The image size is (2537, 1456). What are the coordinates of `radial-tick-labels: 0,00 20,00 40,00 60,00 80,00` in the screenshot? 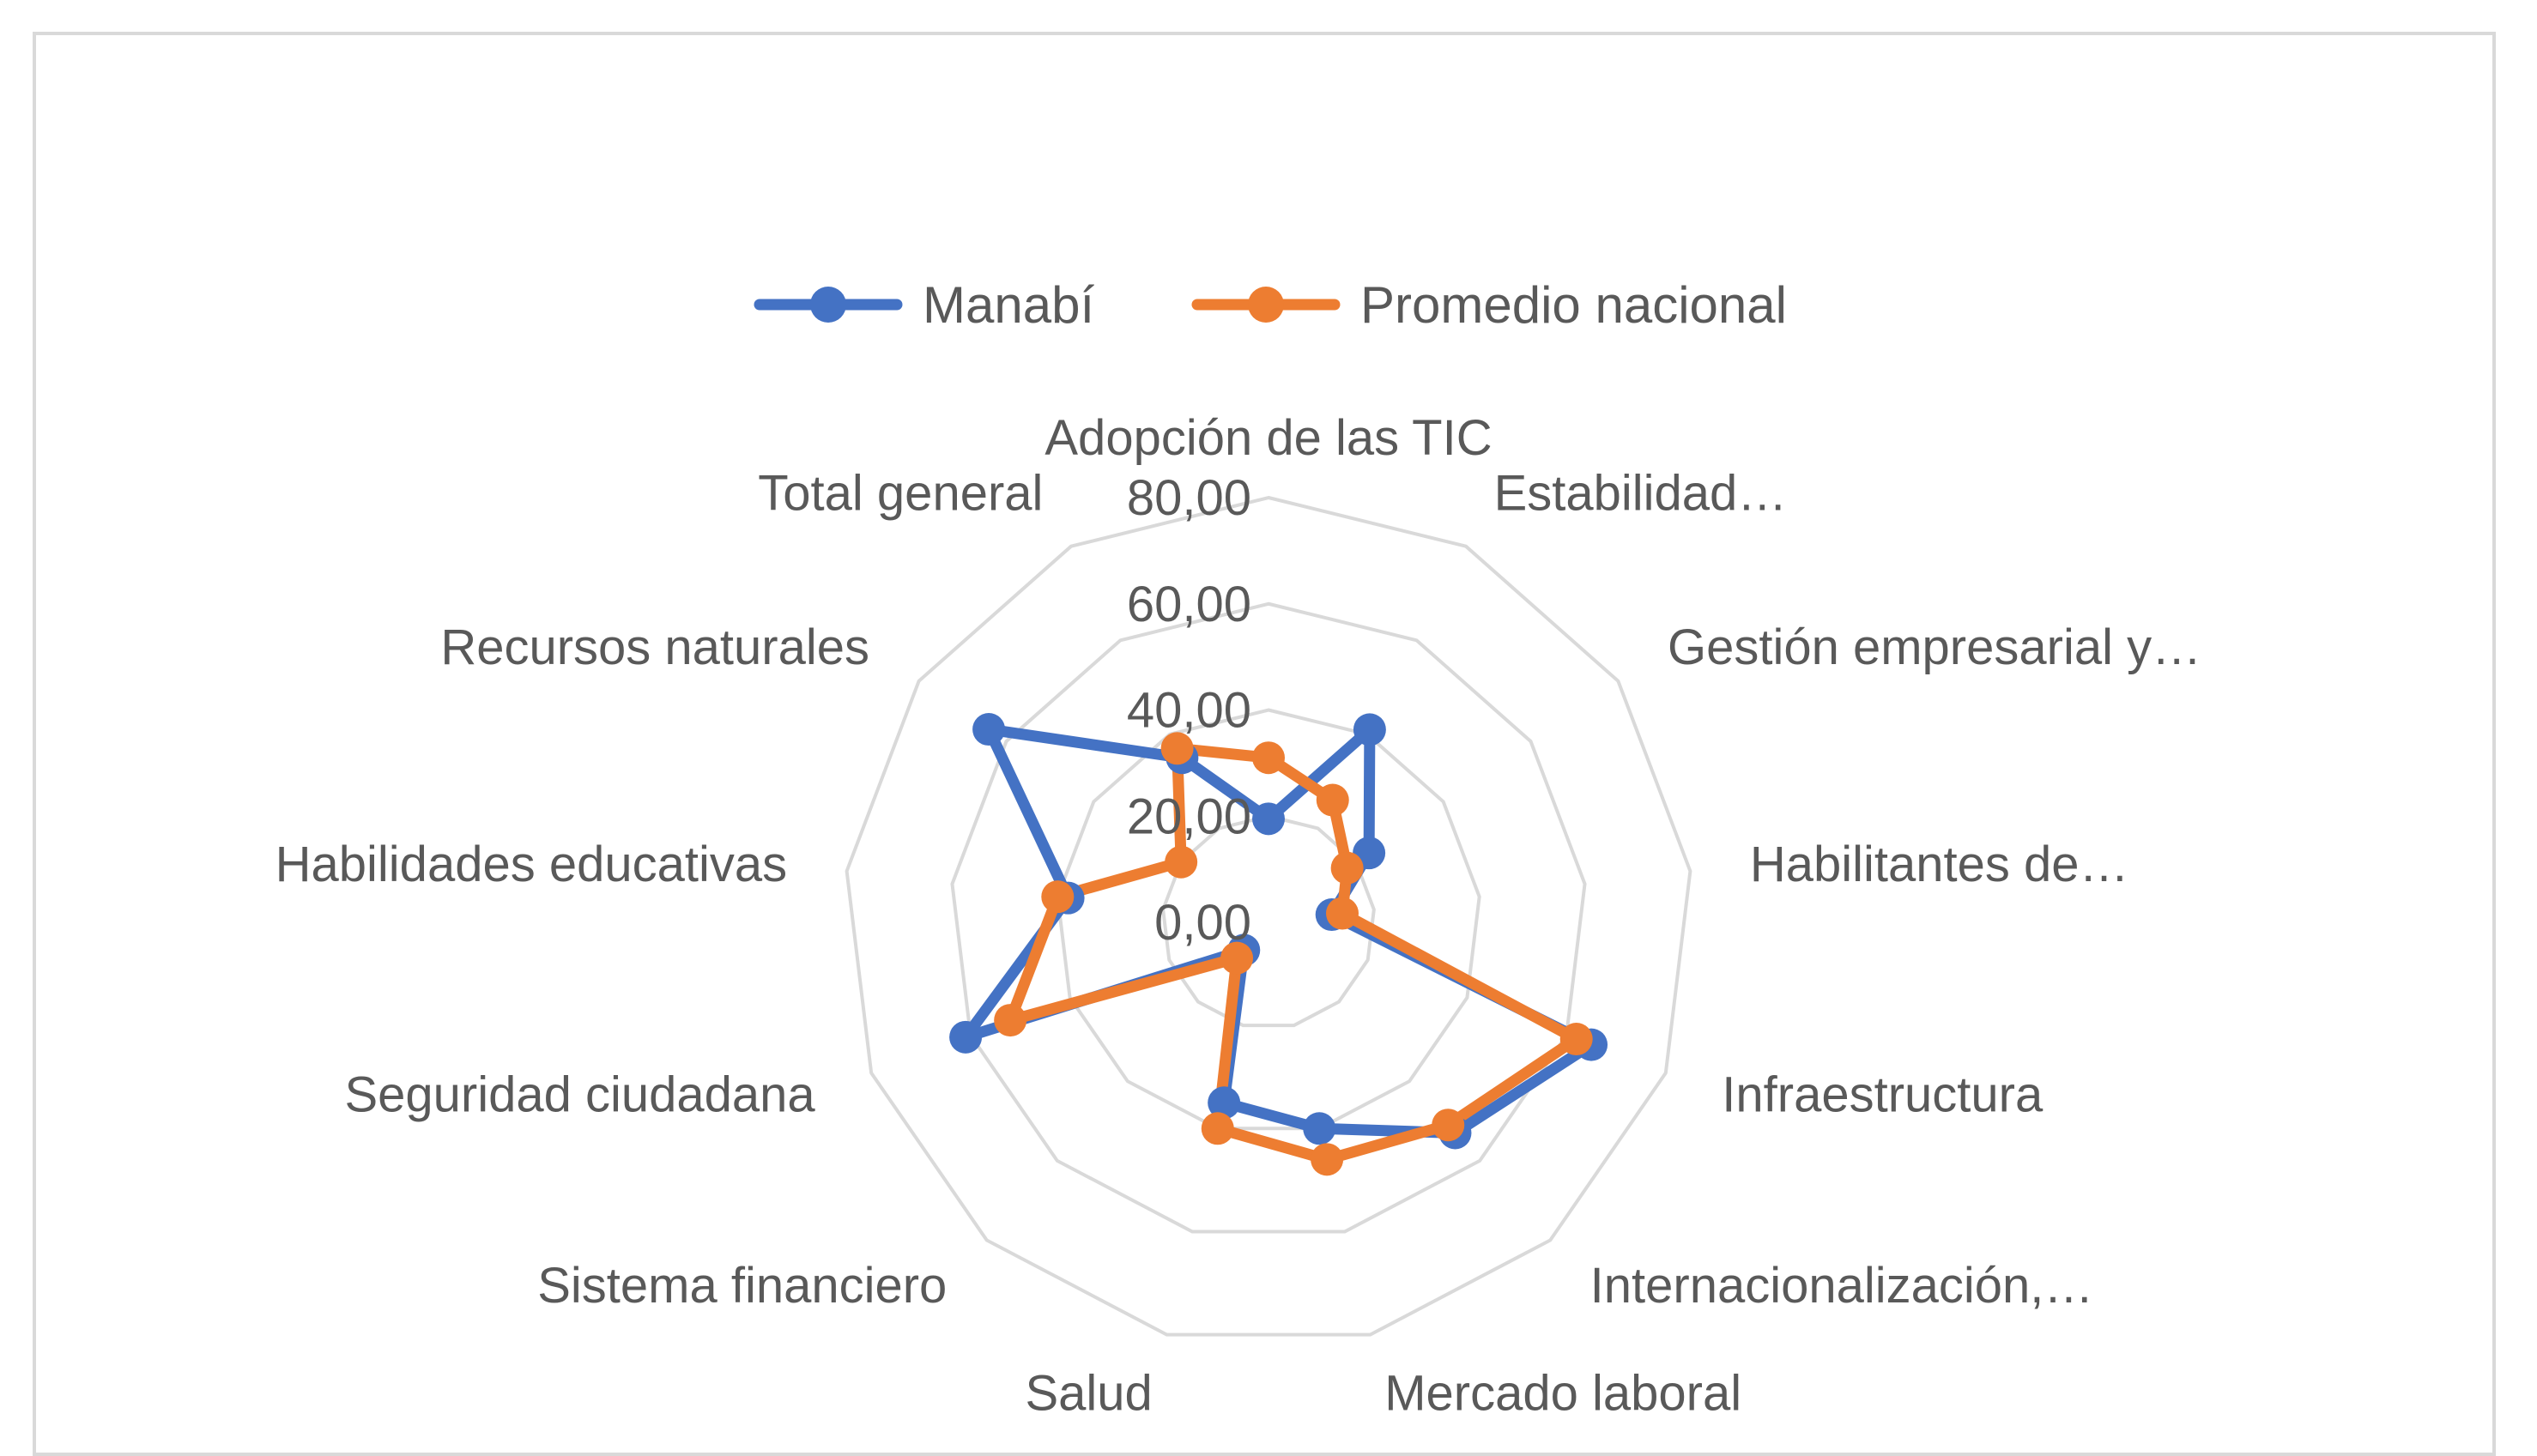 It's located at (1189, 711).